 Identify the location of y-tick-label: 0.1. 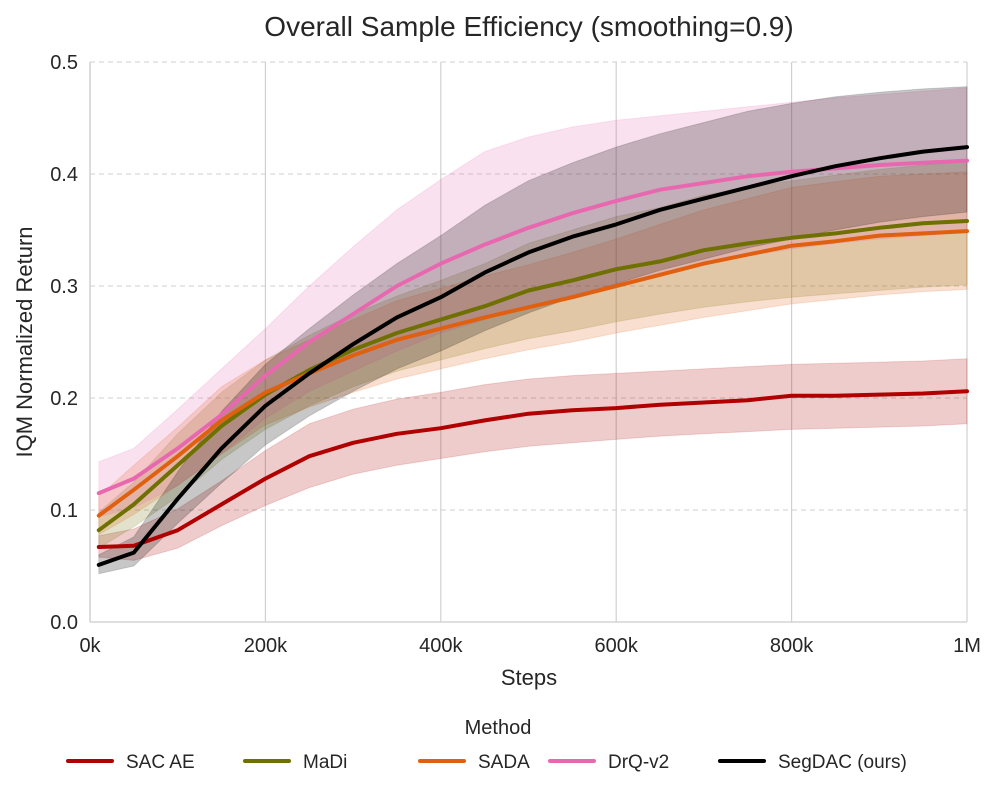
(64, 511).